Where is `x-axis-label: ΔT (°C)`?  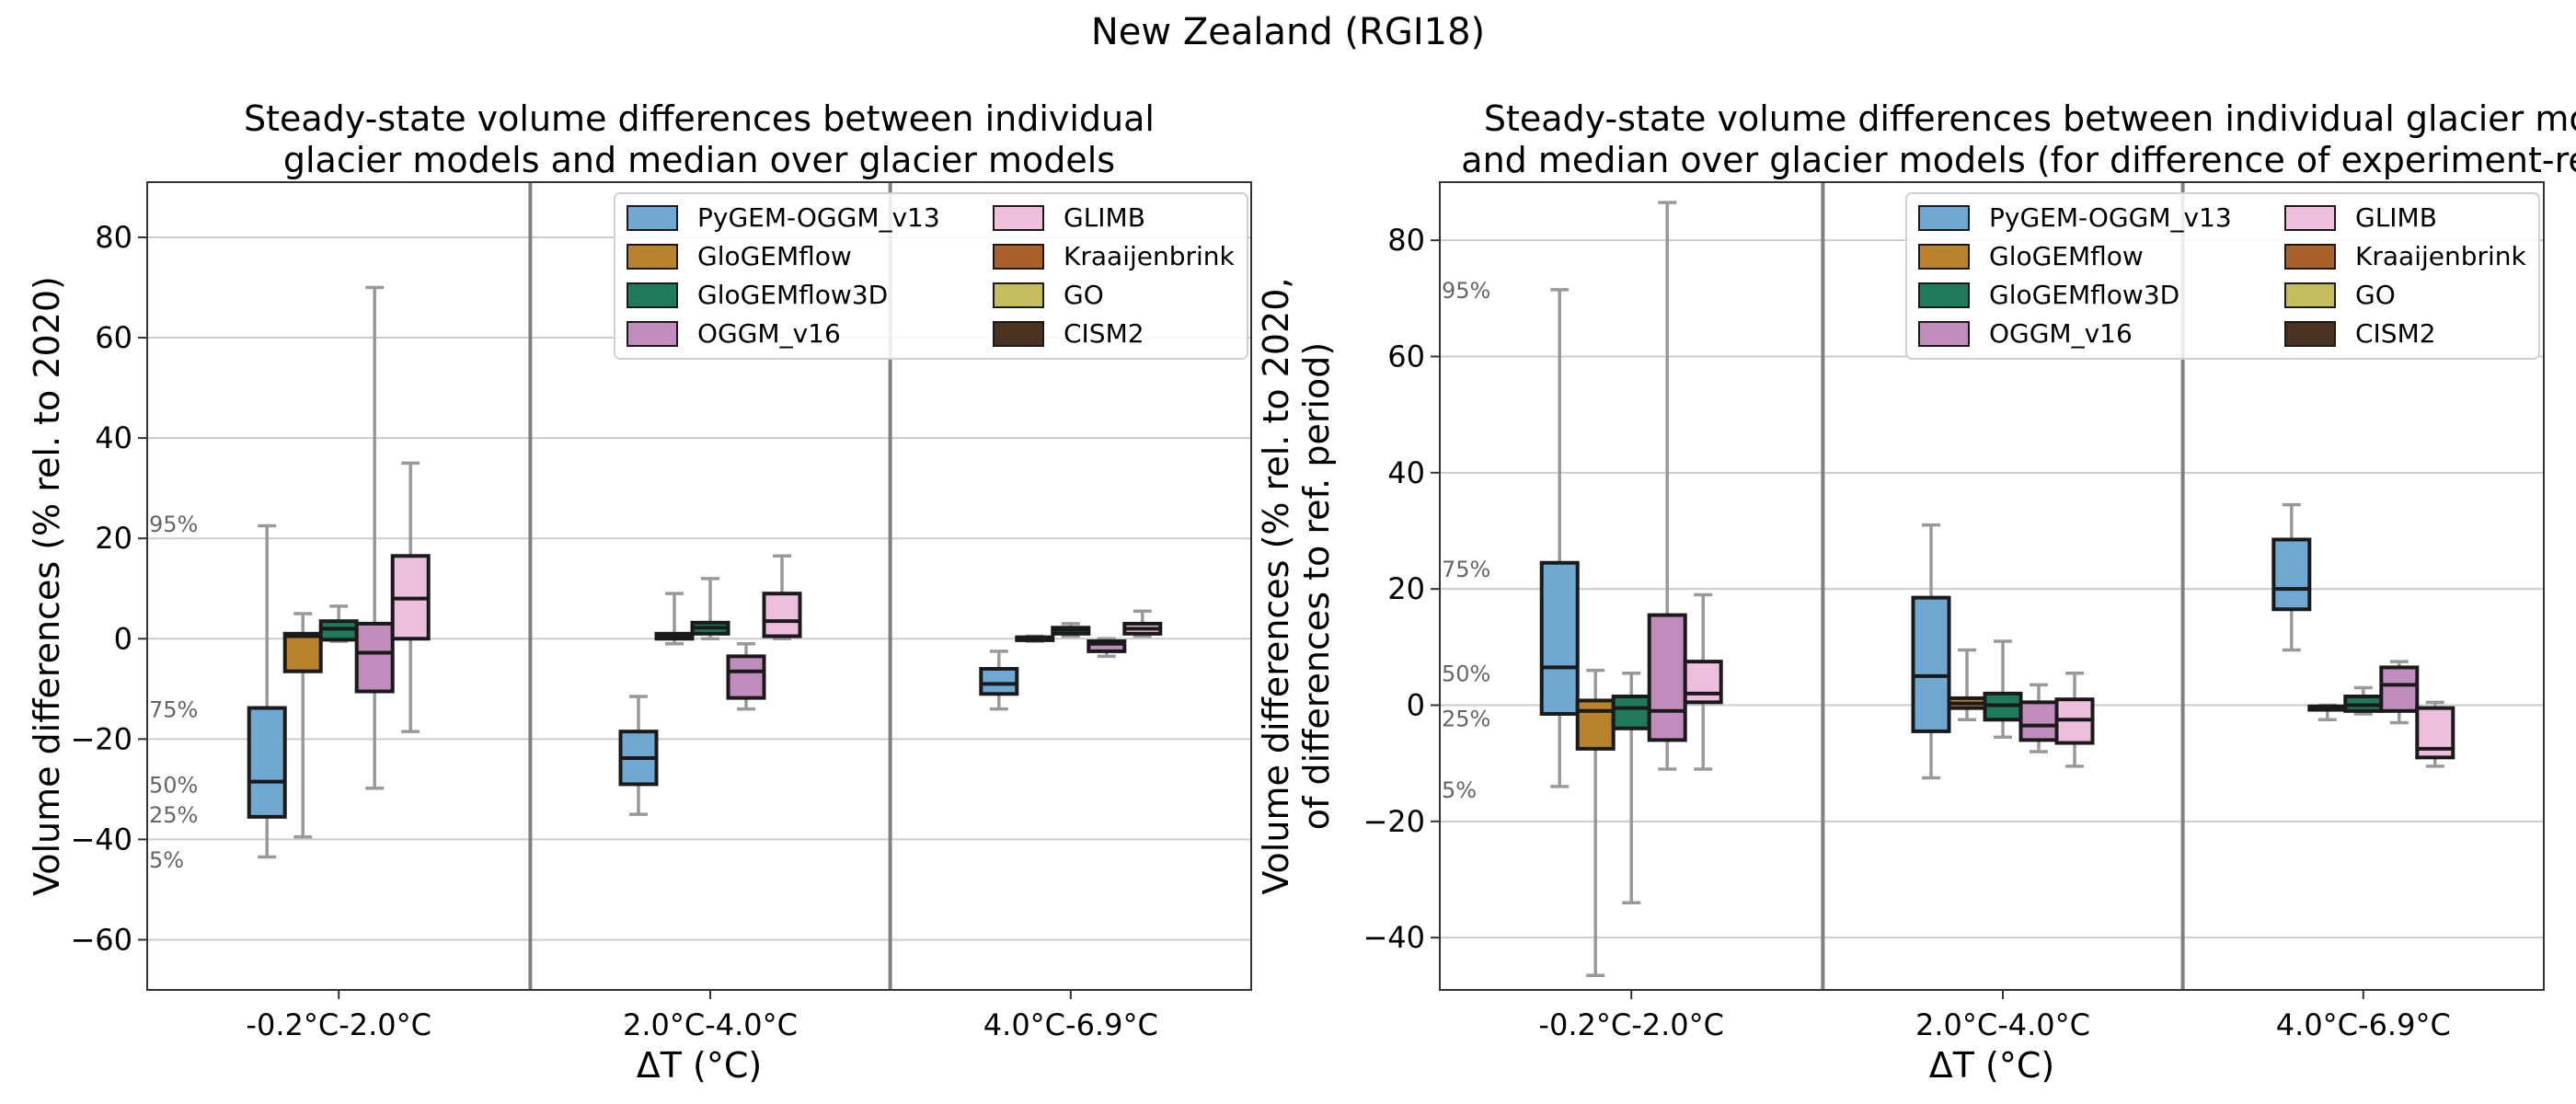 x-axis-label: ΔT (°C) is located at coordinates (1991, 1065).